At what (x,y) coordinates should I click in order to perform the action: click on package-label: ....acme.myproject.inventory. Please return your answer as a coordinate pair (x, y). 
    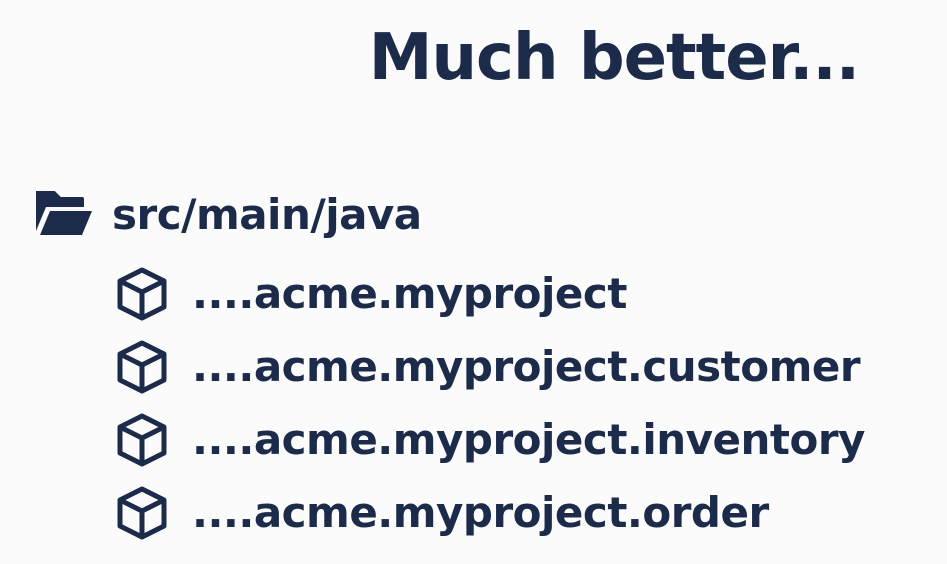
    Looking at the image, I should click on (528, 439).